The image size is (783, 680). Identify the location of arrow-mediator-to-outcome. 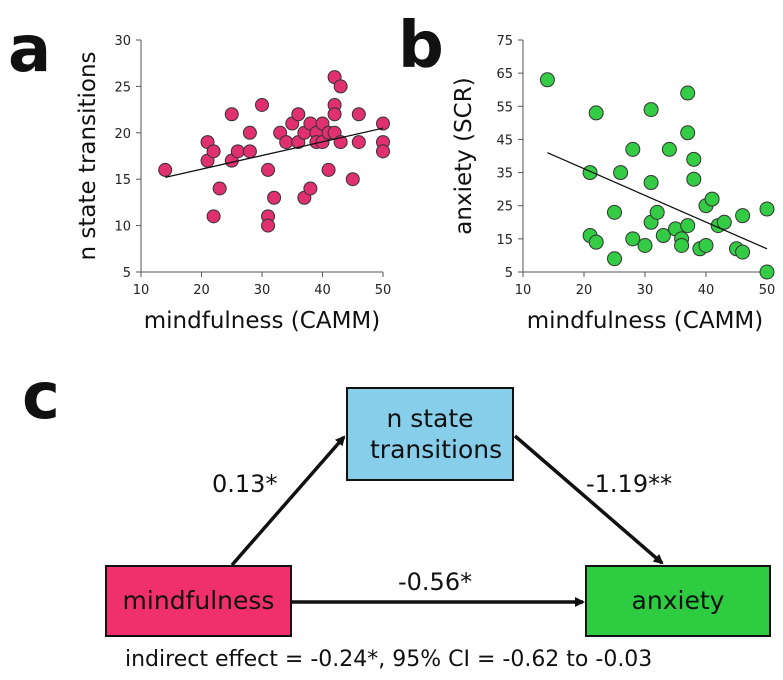
(588, 499).